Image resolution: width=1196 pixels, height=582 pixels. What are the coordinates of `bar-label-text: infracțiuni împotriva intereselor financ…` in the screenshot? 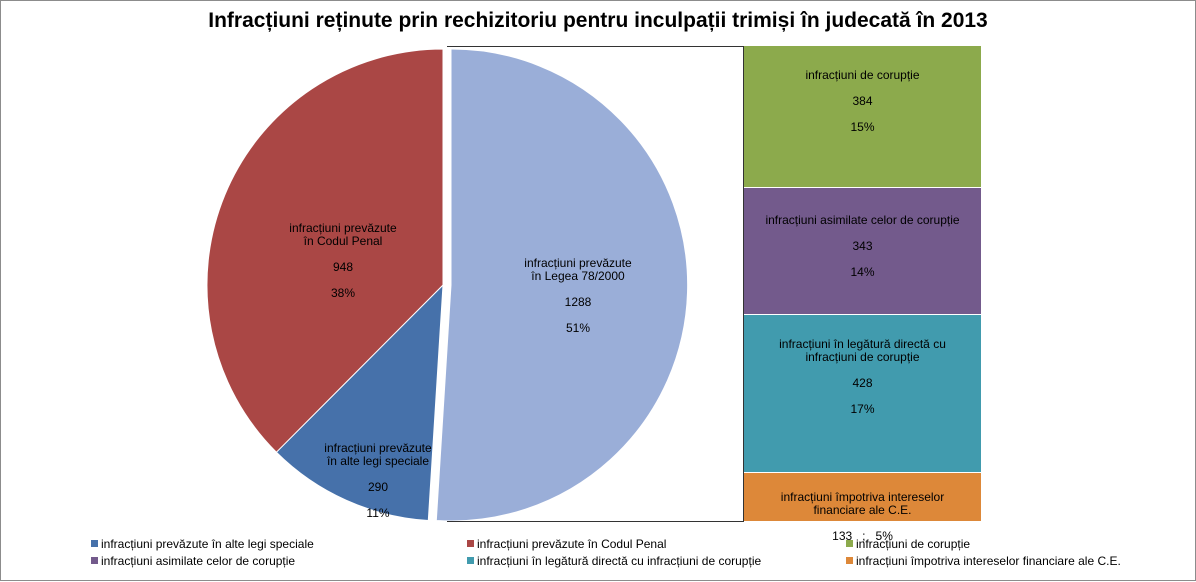 It's located at (862, 503).